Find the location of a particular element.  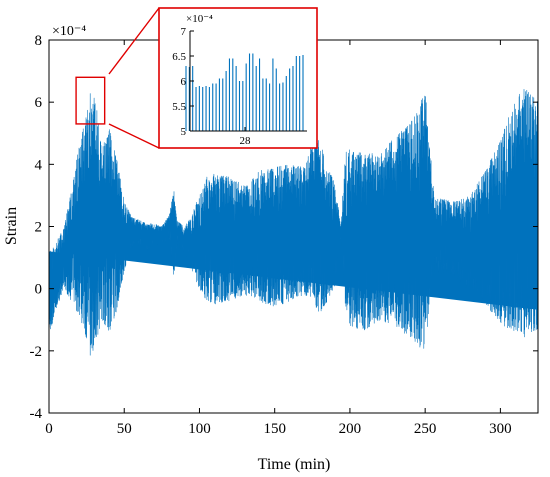

inset-exponent-label: ×10⁻⁴ is located at coordinates (199, 19).